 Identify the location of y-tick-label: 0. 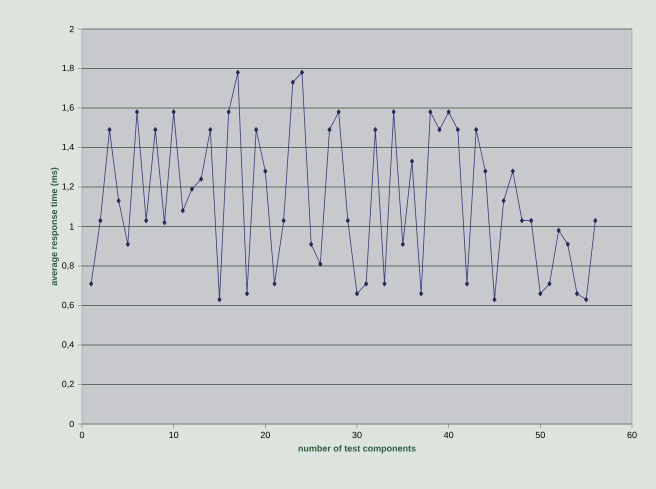
(72, 424).